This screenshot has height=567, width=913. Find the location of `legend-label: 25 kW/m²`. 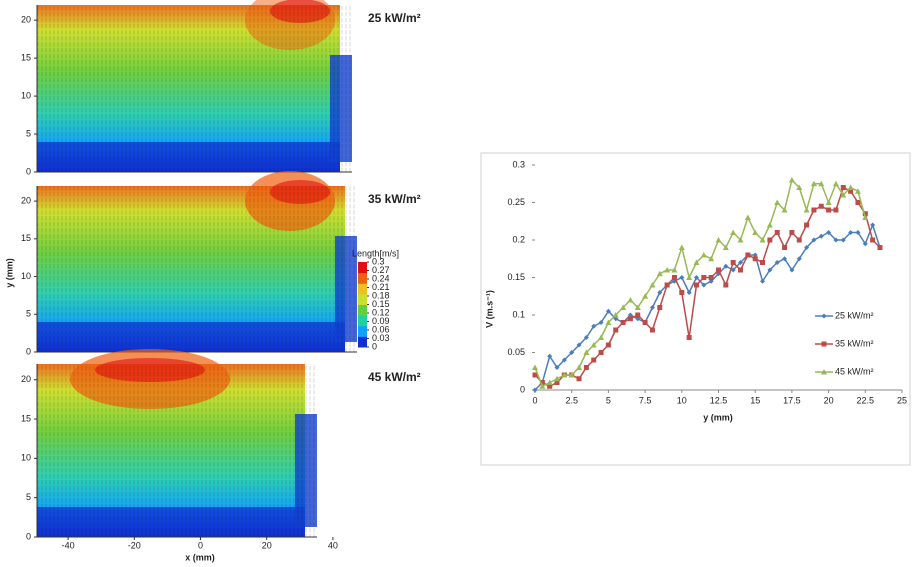

legend-label: 25 kW/m² is located at coordinates (854, 315).